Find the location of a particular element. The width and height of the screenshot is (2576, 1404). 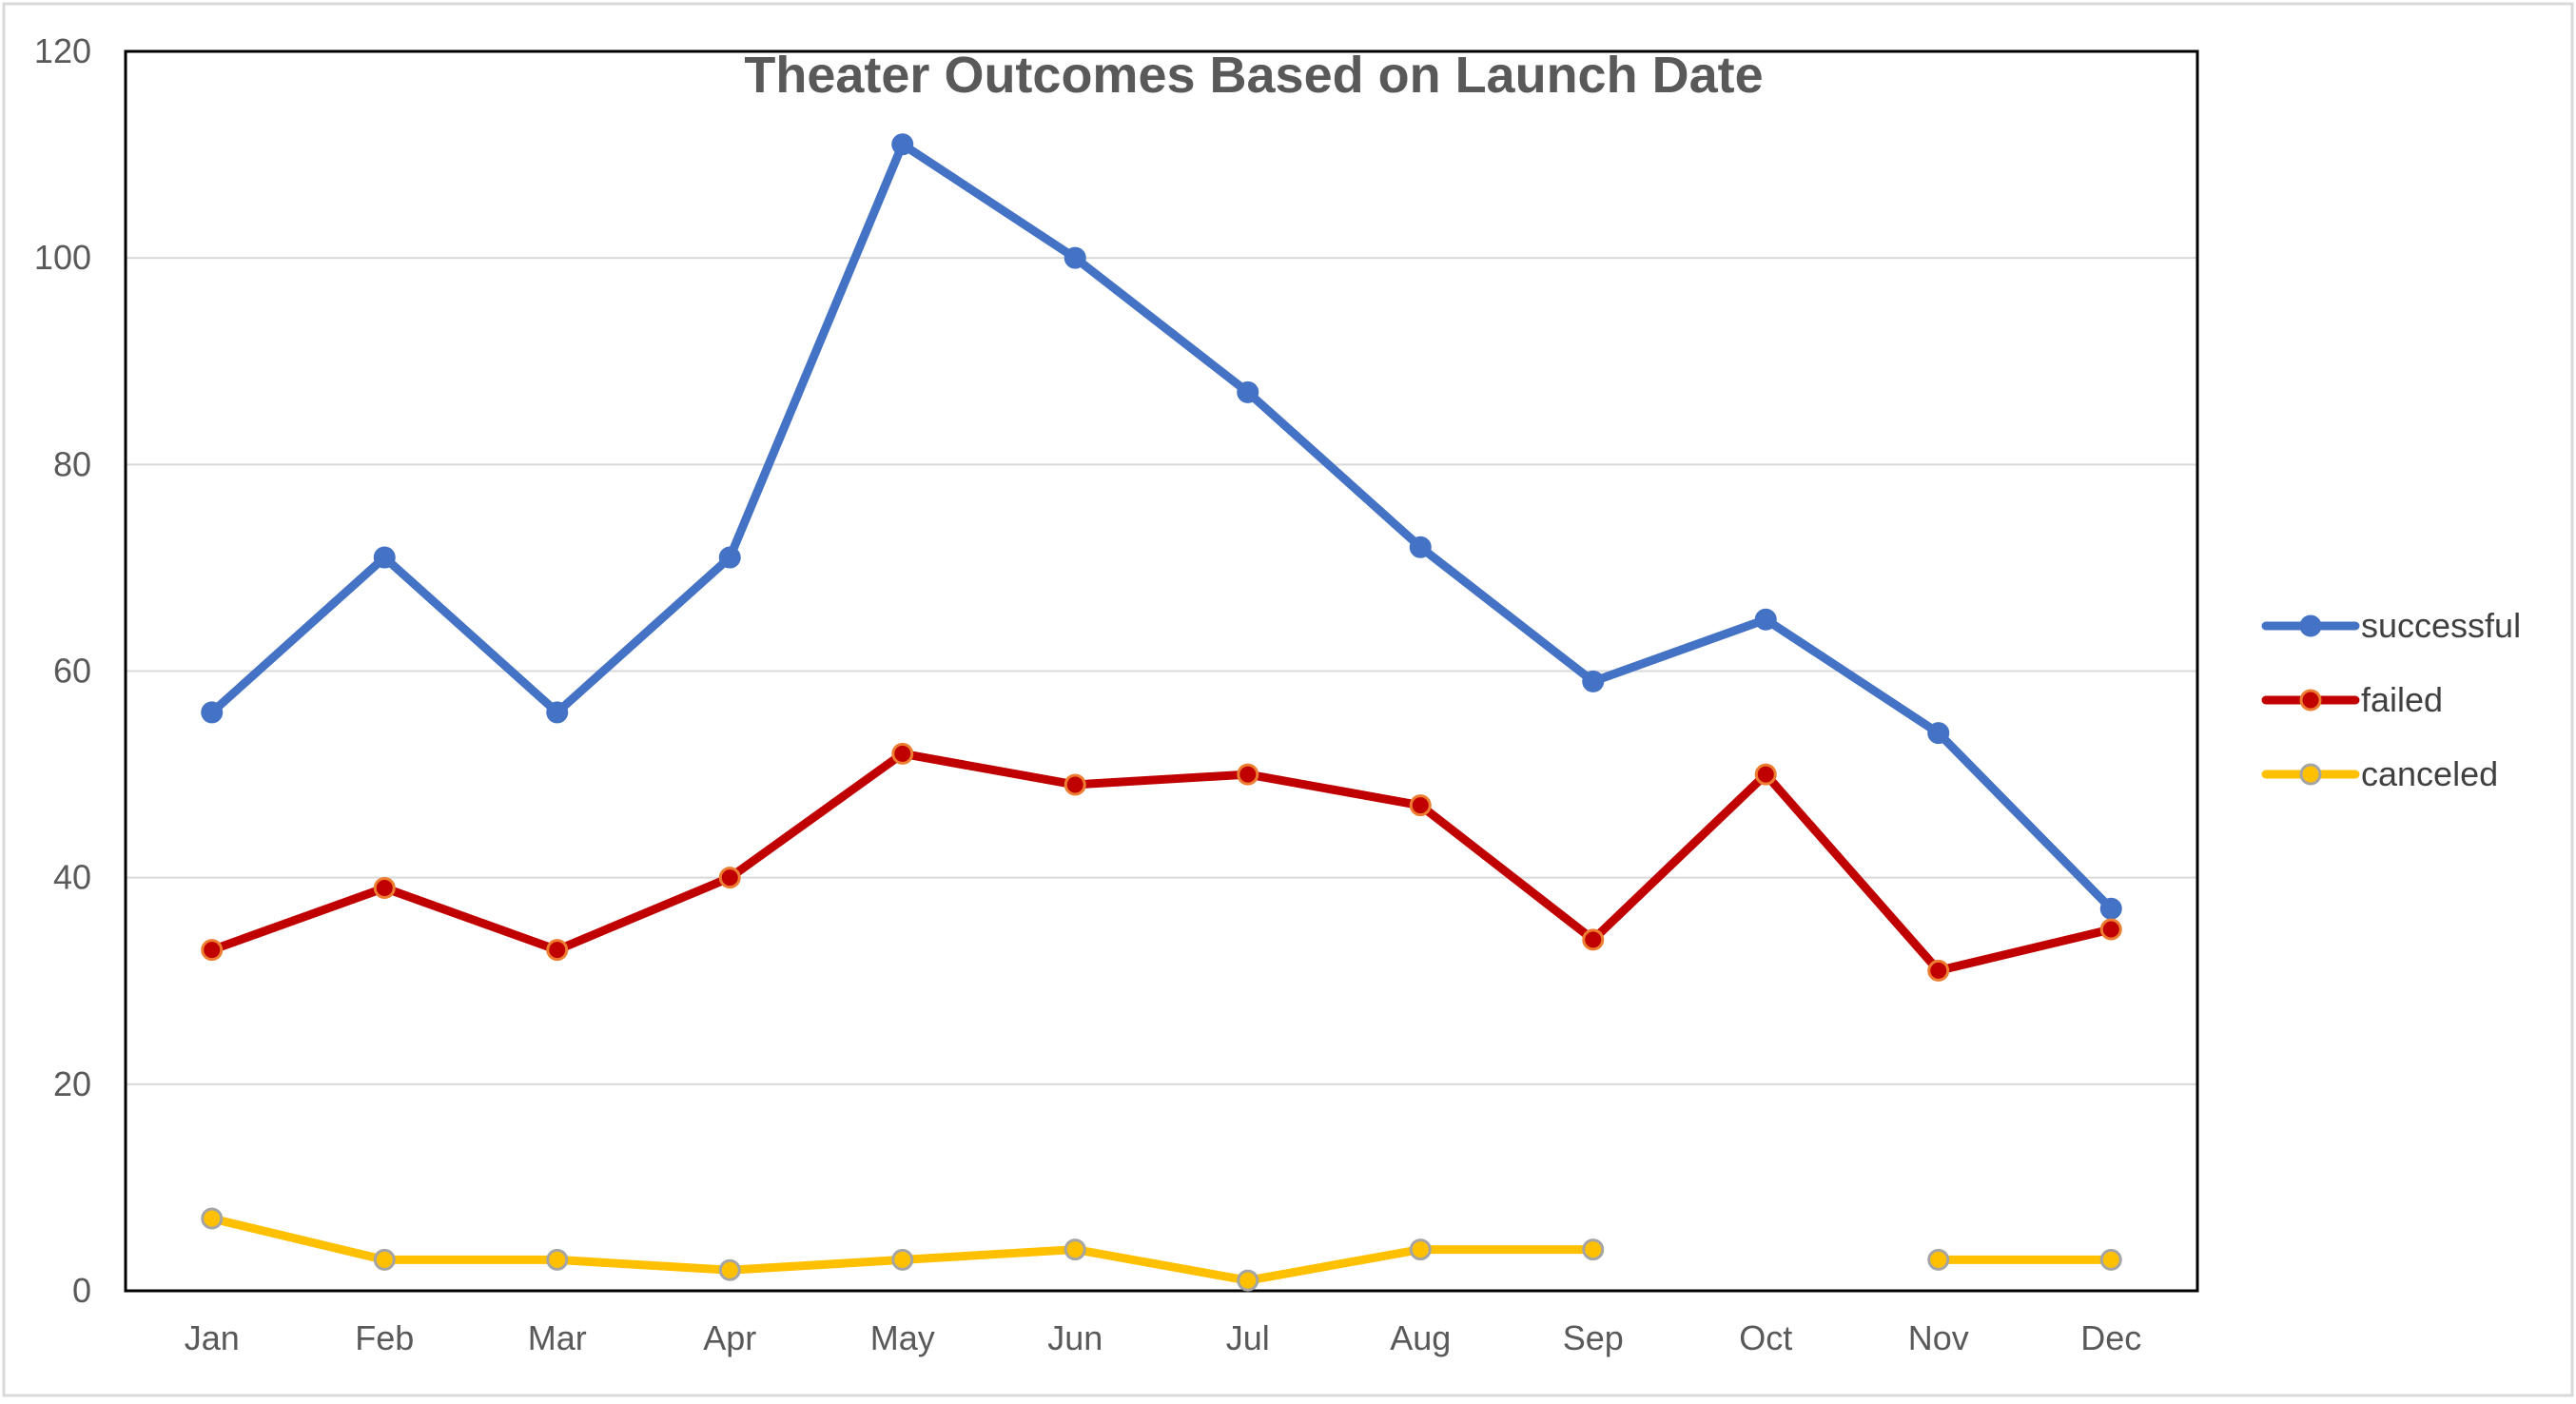

legend-item-successful: successful is located at coordinates (2391, 625).